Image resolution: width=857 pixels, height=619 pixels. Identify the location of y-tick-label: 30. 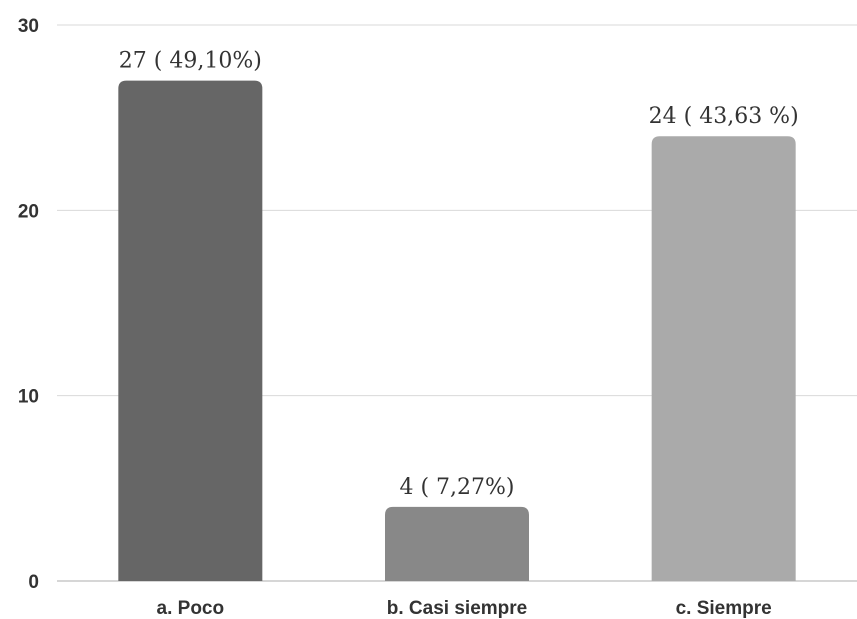
(28, 26).